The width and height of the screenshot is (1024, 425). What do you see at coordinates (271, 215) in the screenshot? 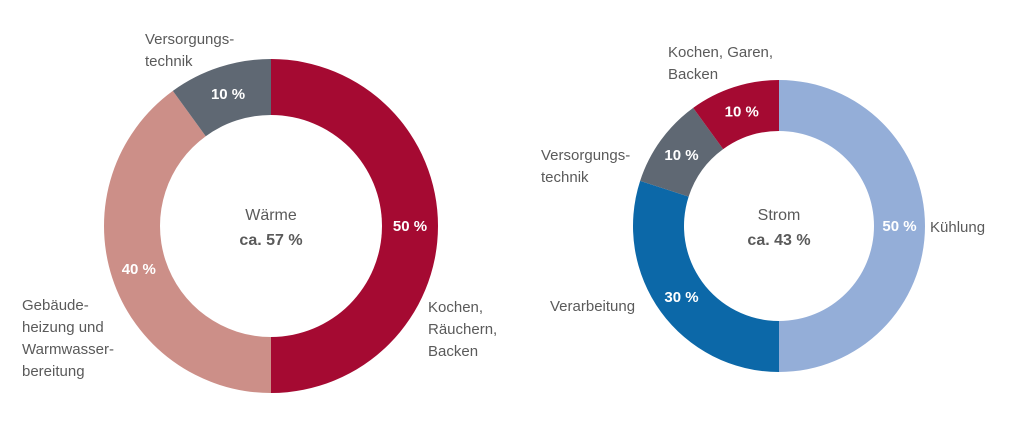
I see `center-title: Wärme` at bounding box center [271, 215].